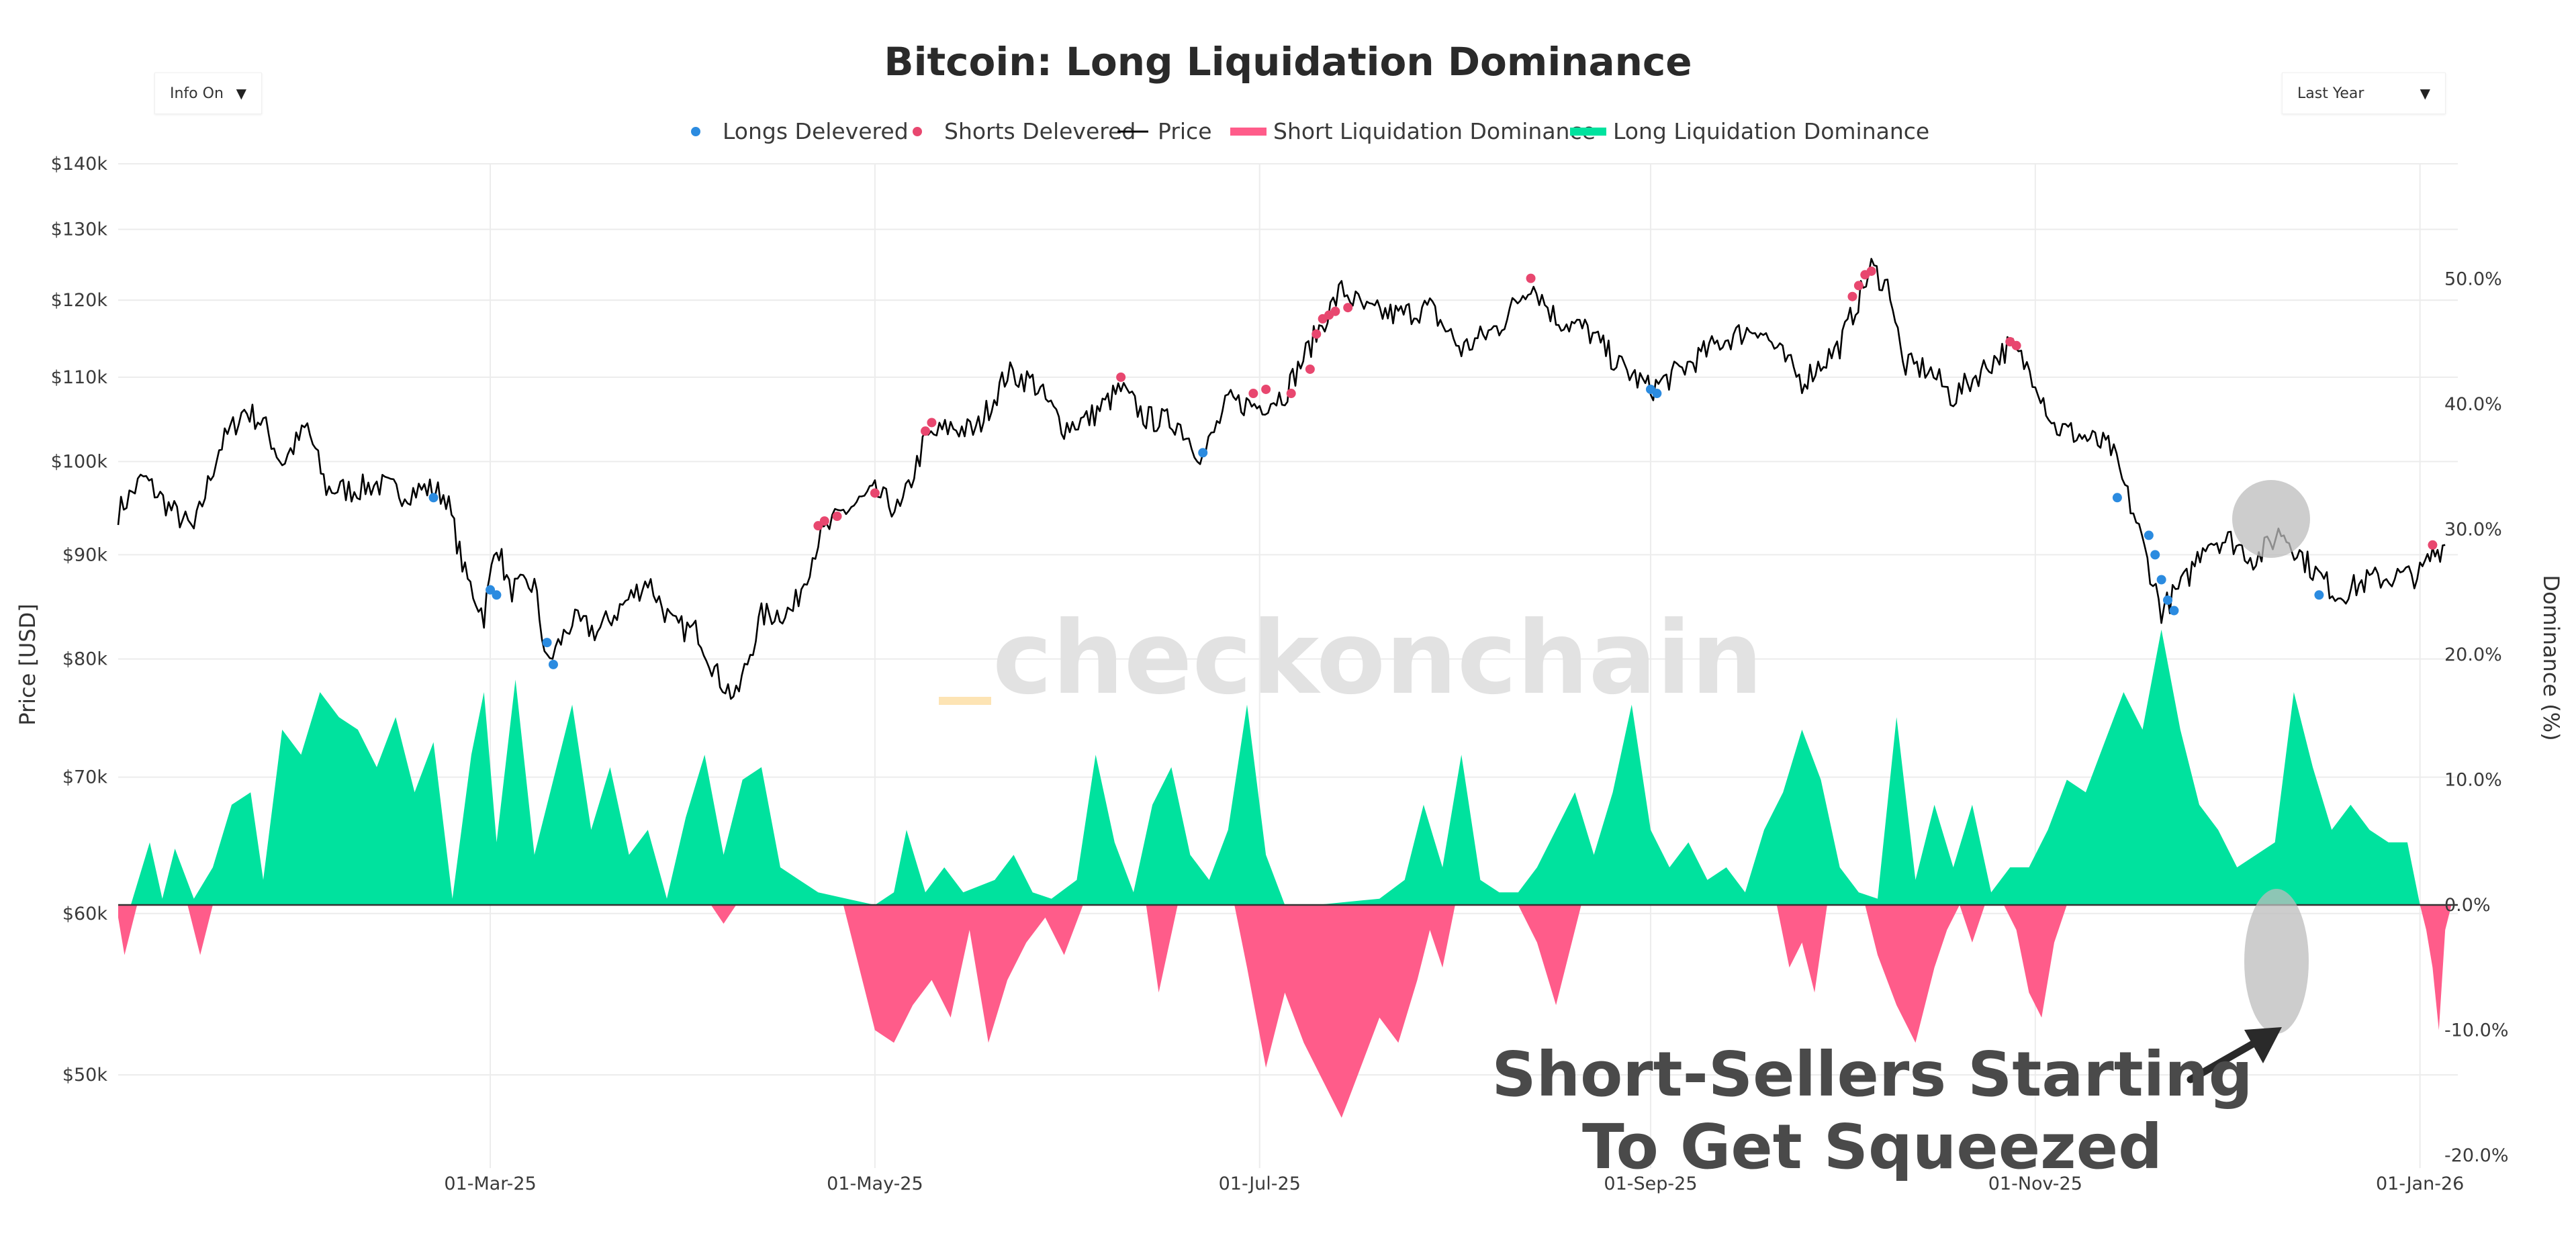 The height and width of the screenshot is (1250, 2576). Describe the element at coordinates (2473, 405) in the screenshot. I see `y2-tick-label: 40.0%` at that location.